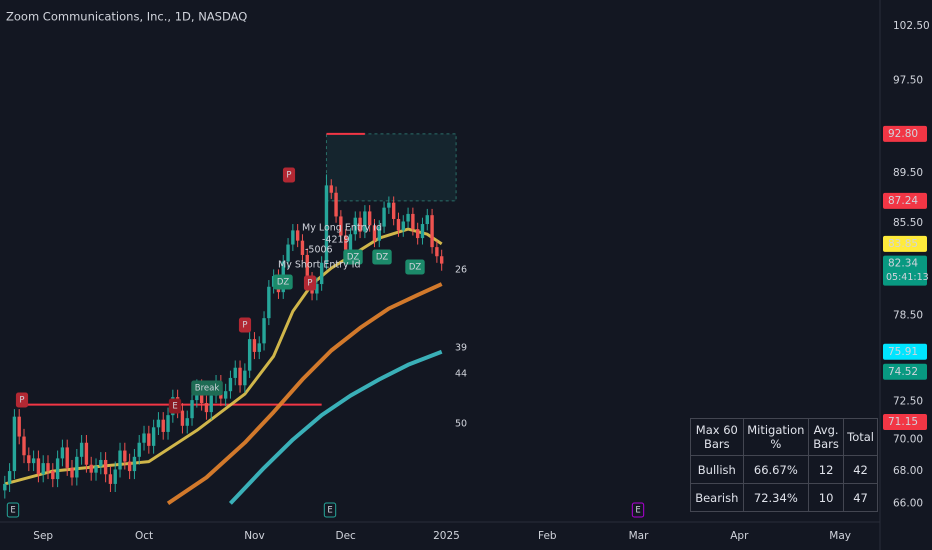  What do you see at coordinates (461, 348) in the screenshot?
I see `annotation: 39` at bounding box center [461, 348].